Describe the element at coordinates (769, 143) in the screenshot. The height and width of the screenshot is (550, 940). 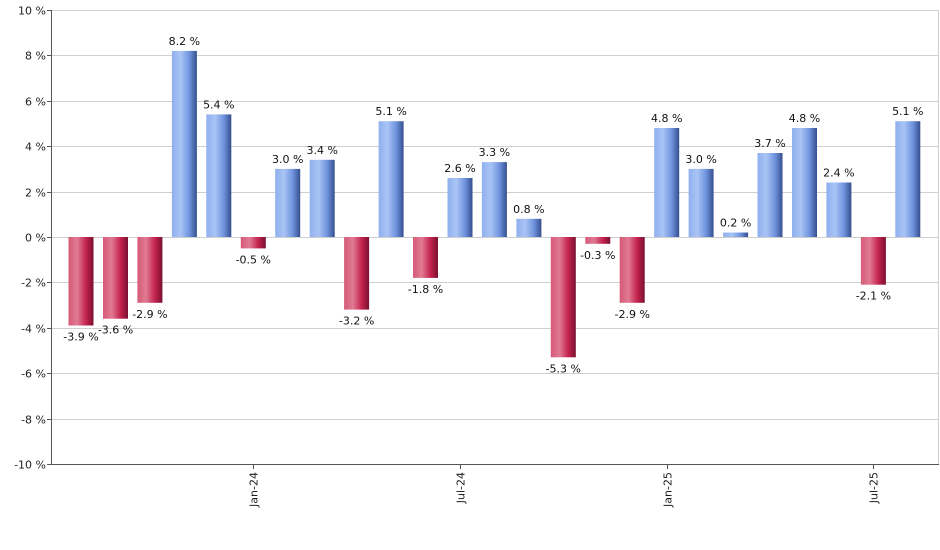
I see `bar-value-label: 3.7 %` at that location.